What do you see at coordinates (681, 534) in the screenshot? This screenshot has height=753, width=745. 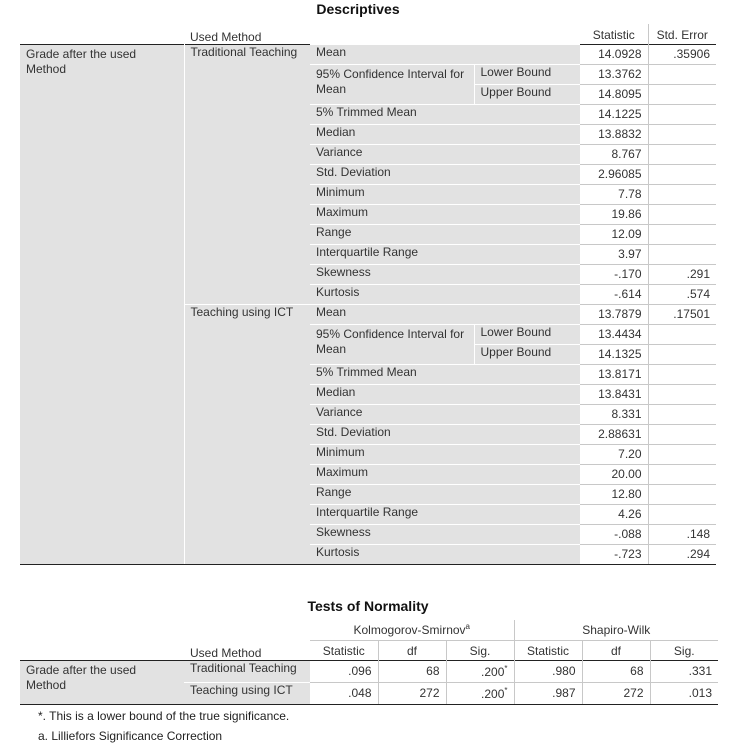 I see `std-error-value: .148` at bounding box center [681, 534].